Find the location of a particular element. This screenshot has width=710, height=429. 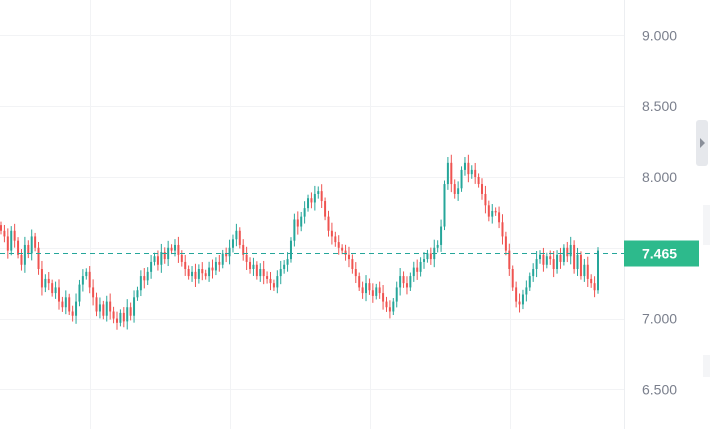

y-axis-tick-label: 6.500 is located at coordinates (659, 389).